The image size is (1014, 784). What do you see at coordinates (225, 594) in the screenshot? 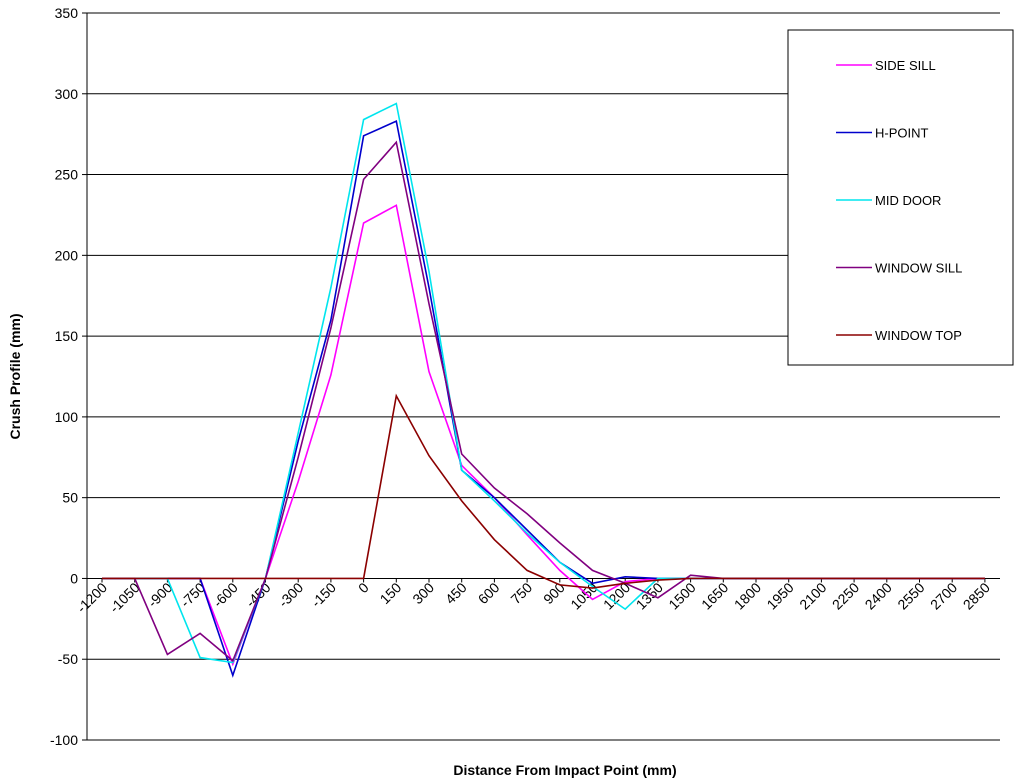
I see `x-tick-label: -600` at bounding box center [225, 594].